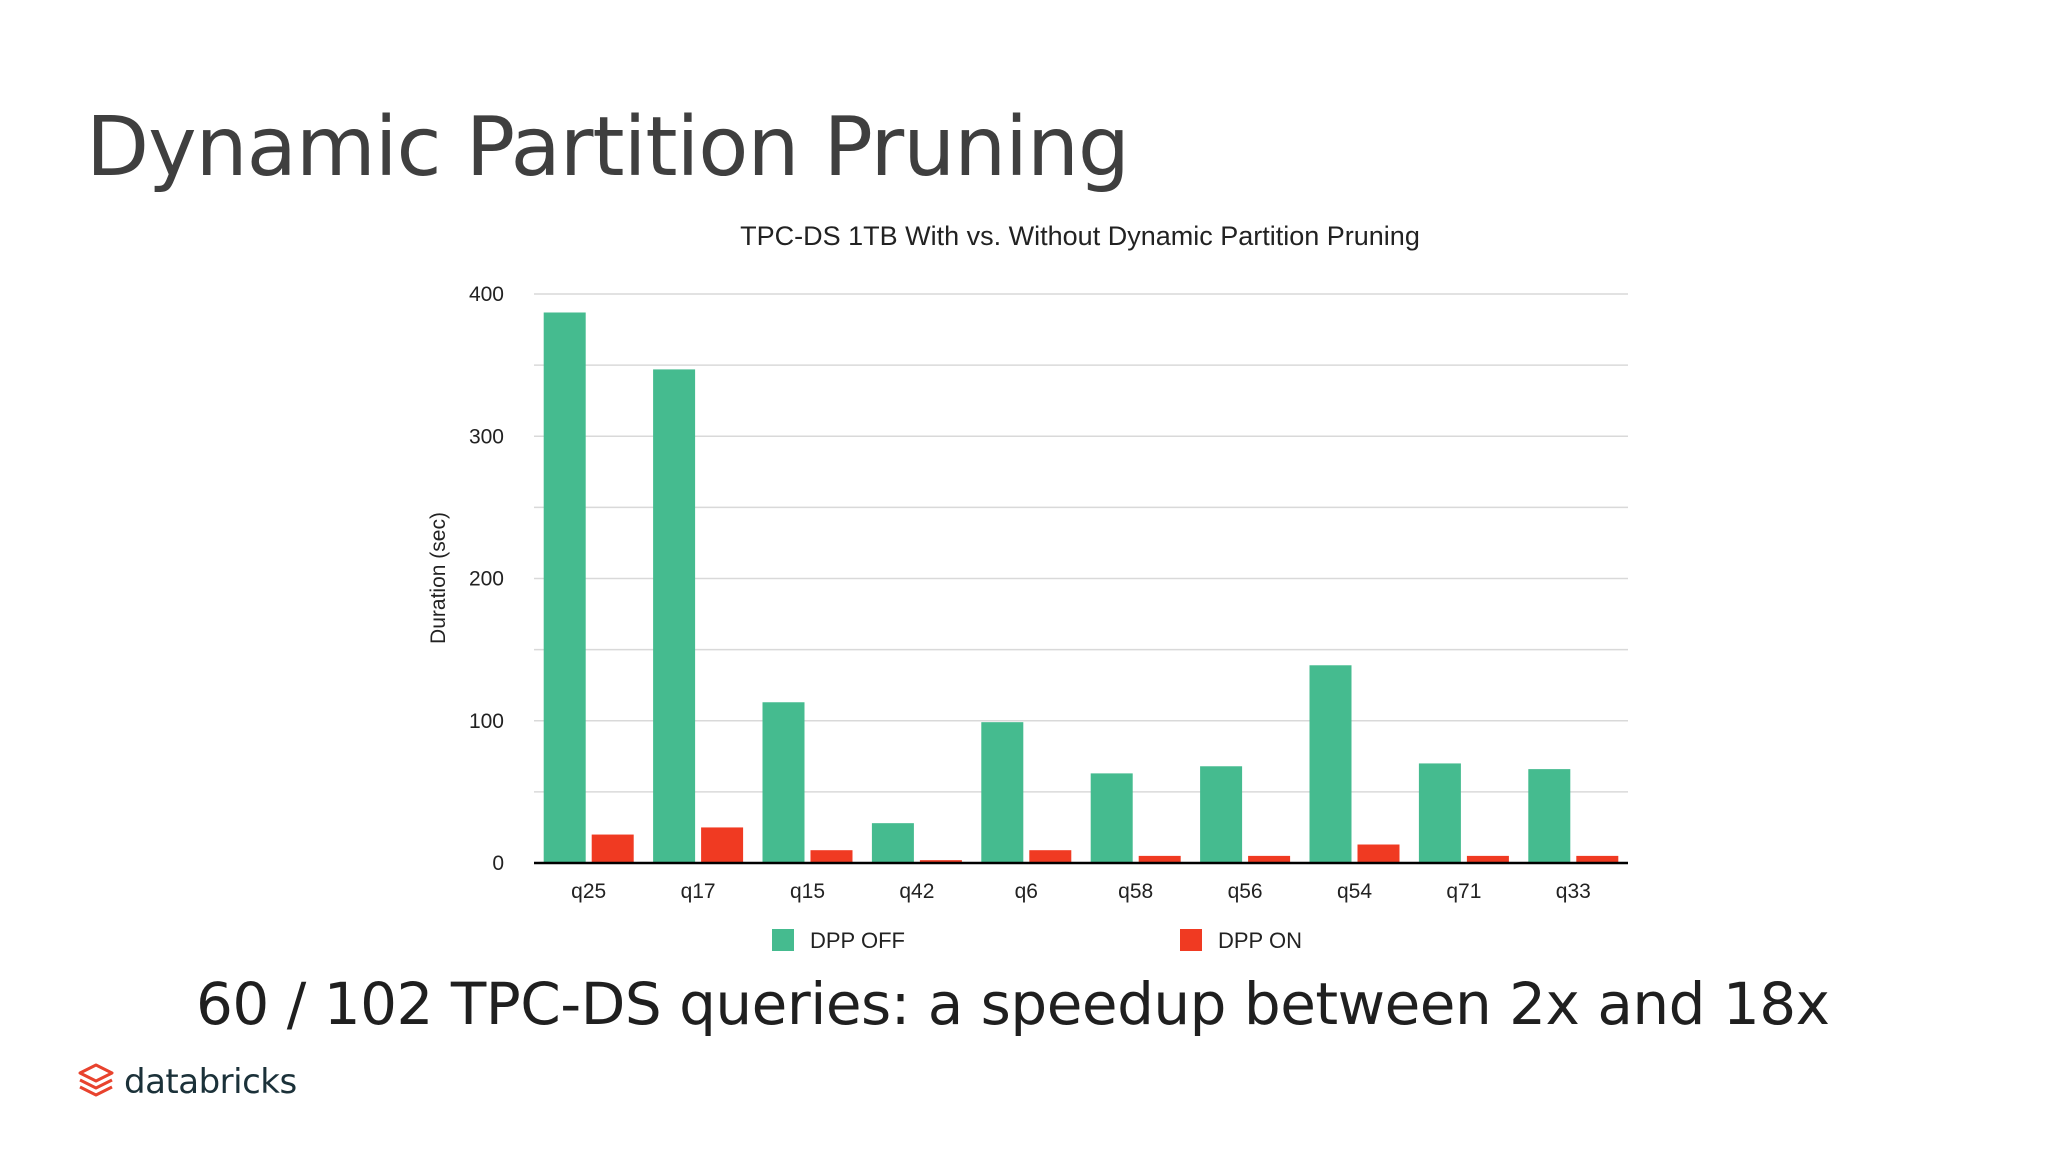  I want to click on bar-q33-dpp-on, so click(1597, 859).